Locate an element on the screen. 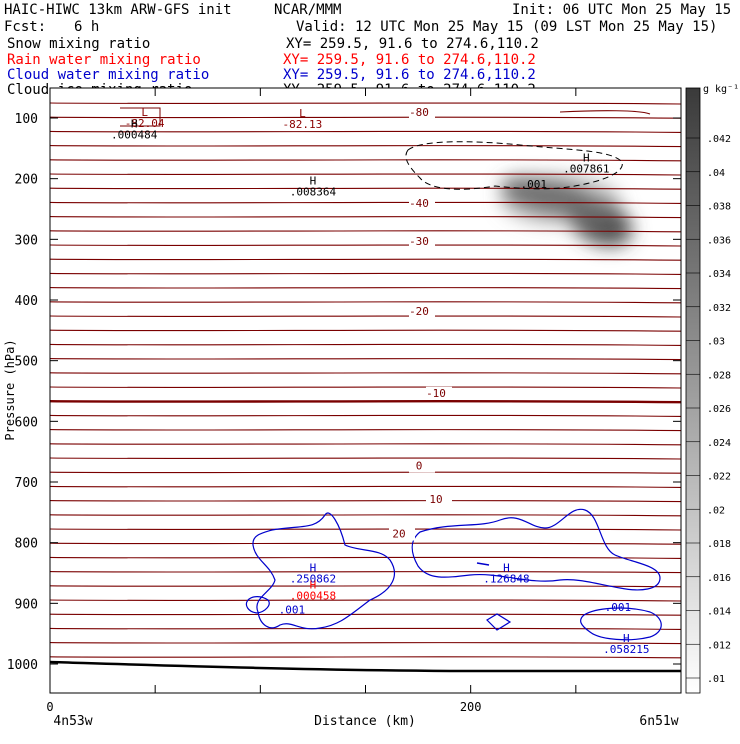 The height and width of the screenshot is (744, 740). colorbar-tick-label: .024 is located at coordinates (719, 443).